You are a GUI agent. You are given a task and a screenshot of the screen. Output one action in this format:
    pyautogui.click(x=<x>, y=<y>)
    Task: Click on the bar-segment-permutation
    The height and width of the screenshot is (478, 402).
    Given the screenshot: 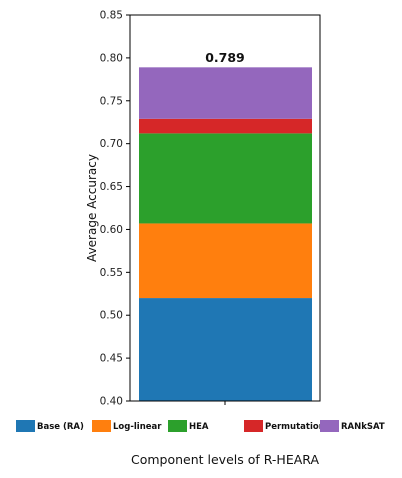 What is the action you would take?
    pyautogui.click(x=225, y=126)
    